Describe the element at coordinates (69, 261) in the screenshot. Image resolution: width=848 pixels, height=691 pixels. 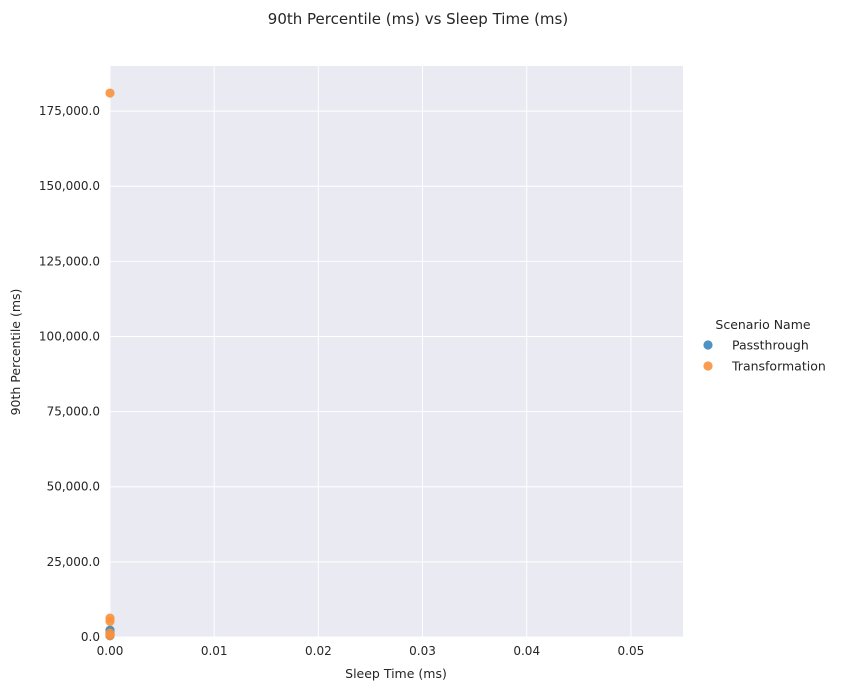
I see `y-tick-label: 125,000.0` at that location.